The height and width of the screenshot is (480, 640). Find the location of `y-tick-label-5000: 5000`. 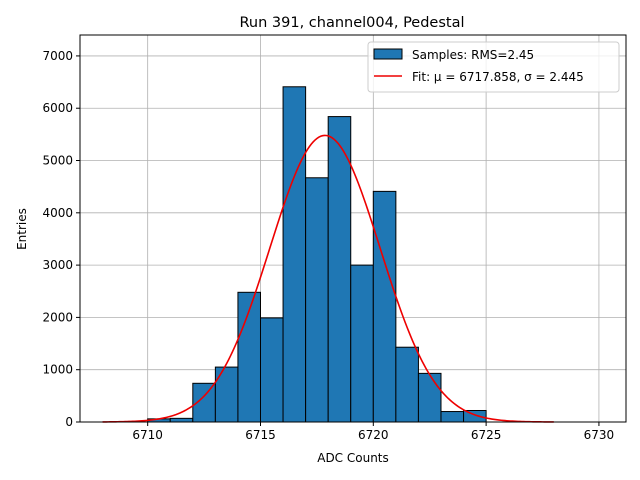

y-tick-label-5000: 5000 is located at coordinates (57, 161).